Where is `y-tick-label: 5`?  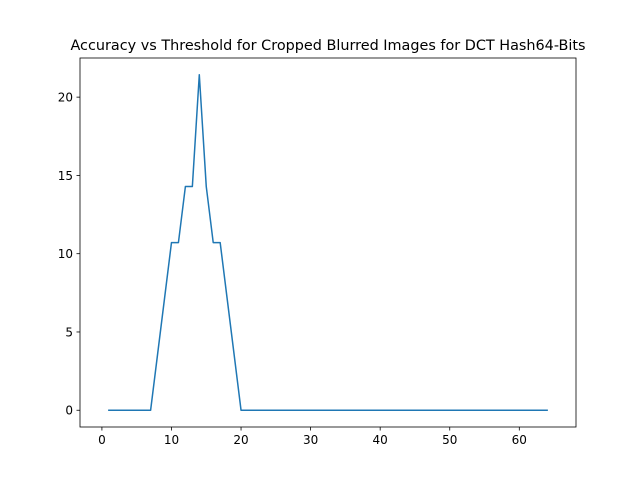
y-tick-label: 5 is located at coordinates (69, 332).